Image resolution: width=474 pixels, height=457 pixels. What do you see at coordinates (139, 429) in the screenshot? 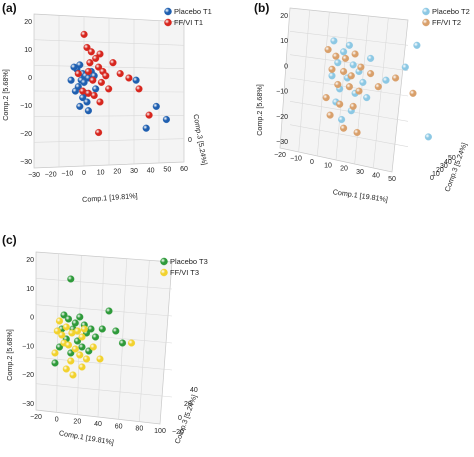
I see `x-tick-label: 80` at bounding box center [139, 429].